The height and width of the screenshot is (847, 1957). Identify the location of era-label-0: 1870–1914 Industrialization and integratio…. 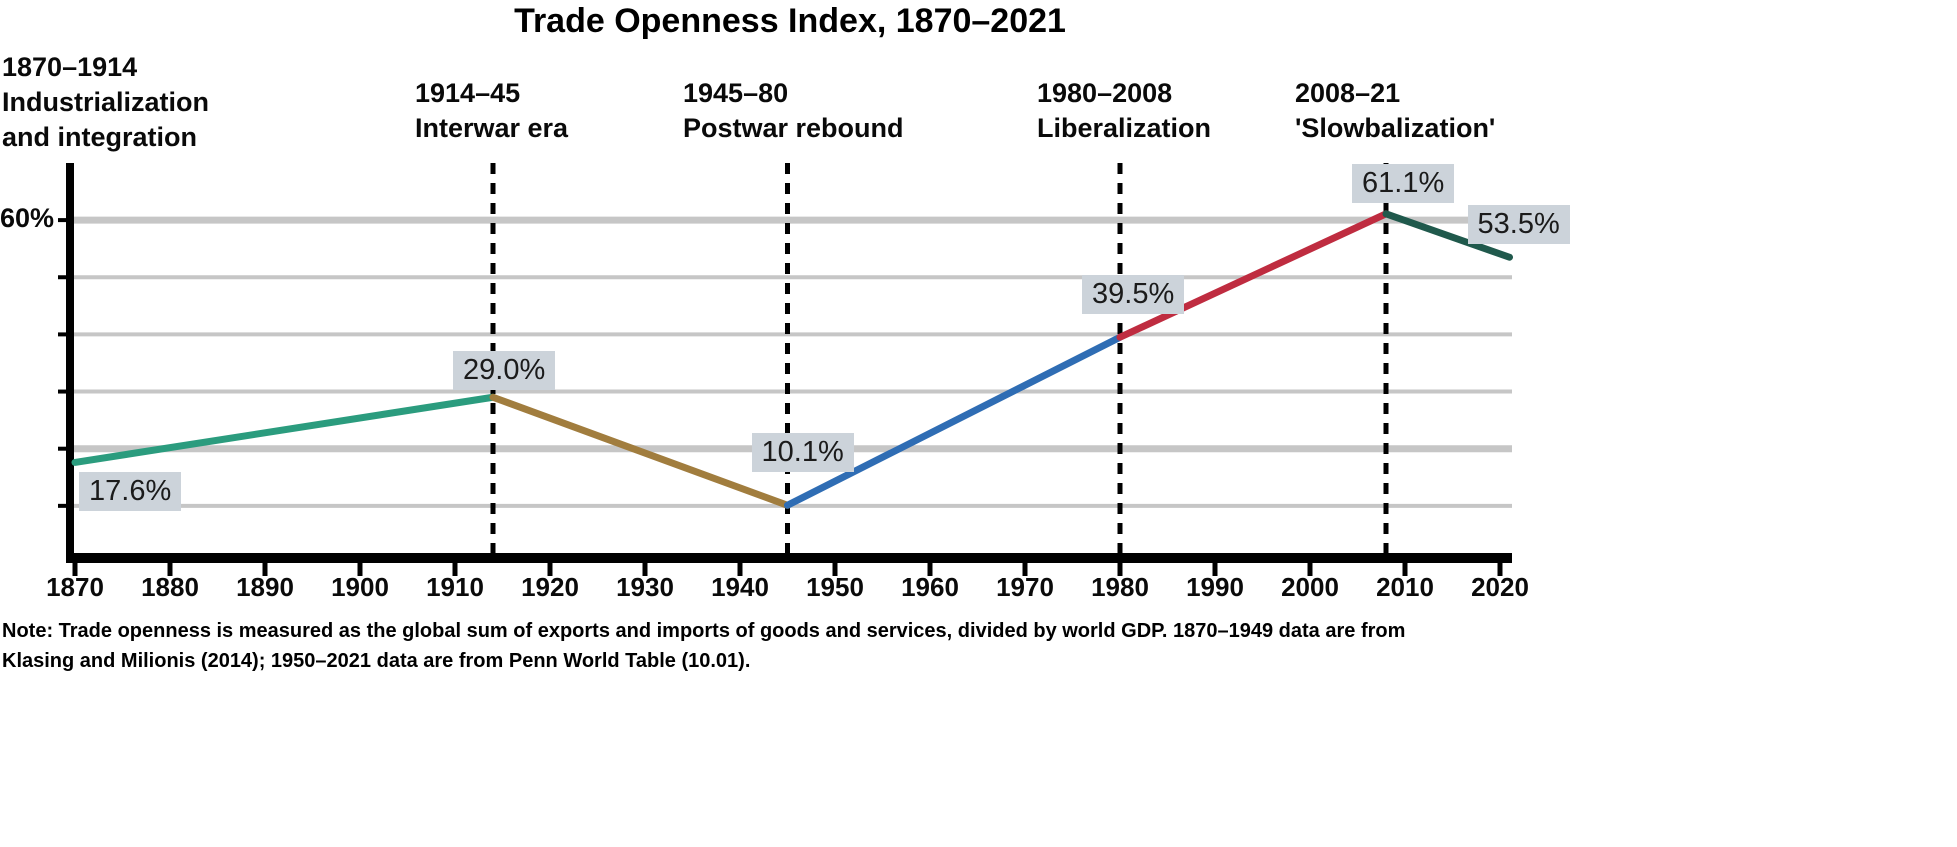
(105, 102).